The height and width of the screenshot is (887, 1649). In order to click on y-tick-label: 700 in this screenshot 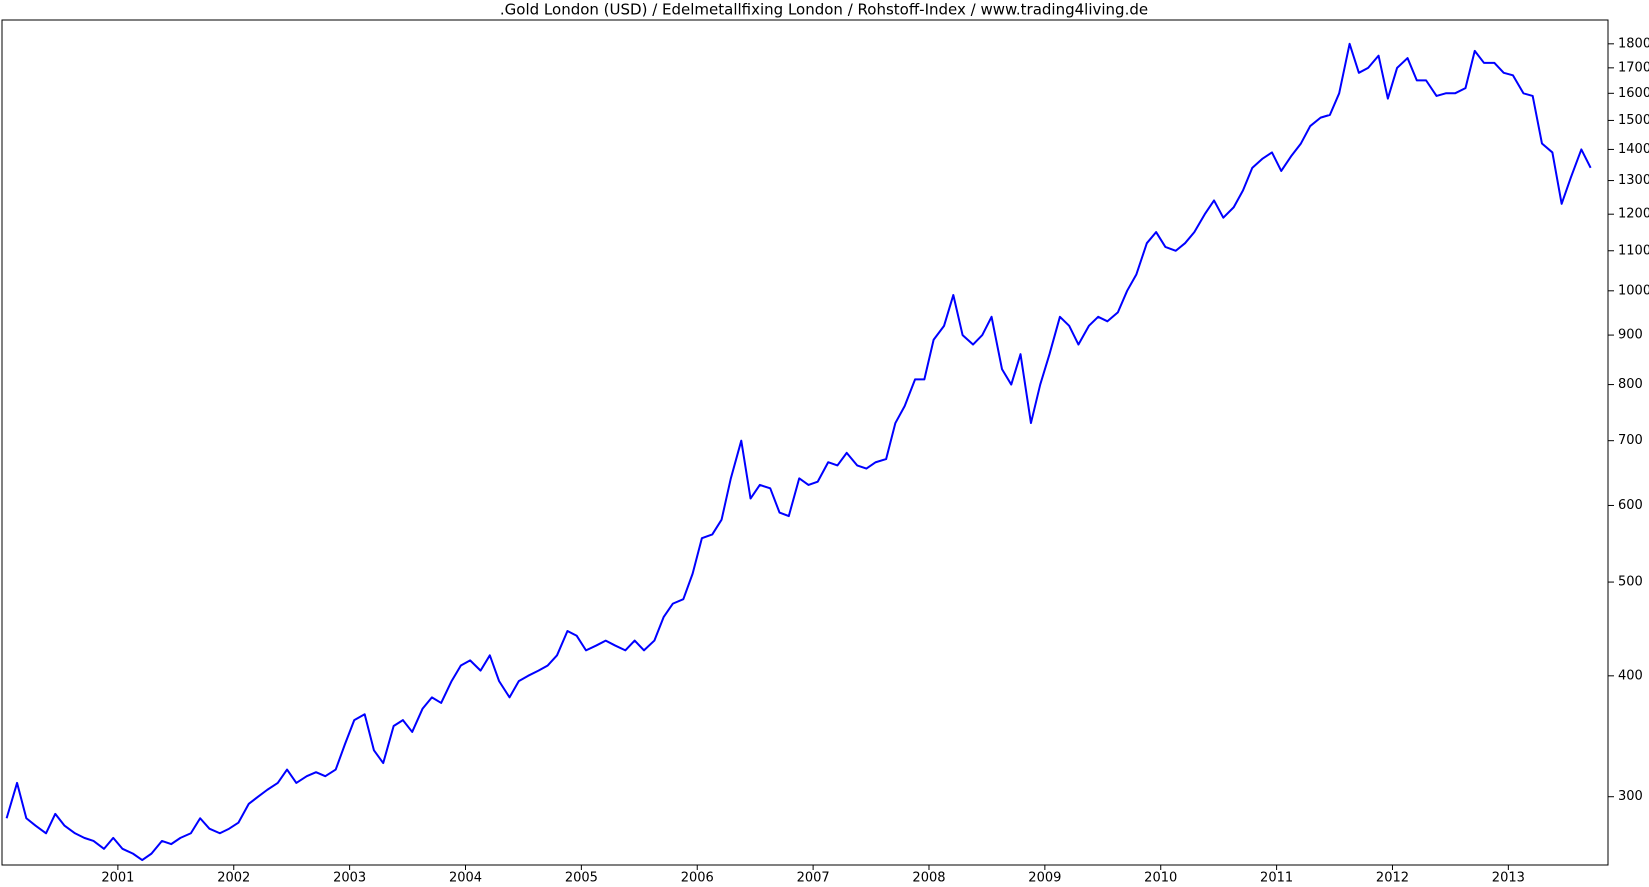, I will do `click(1630, 440)`.